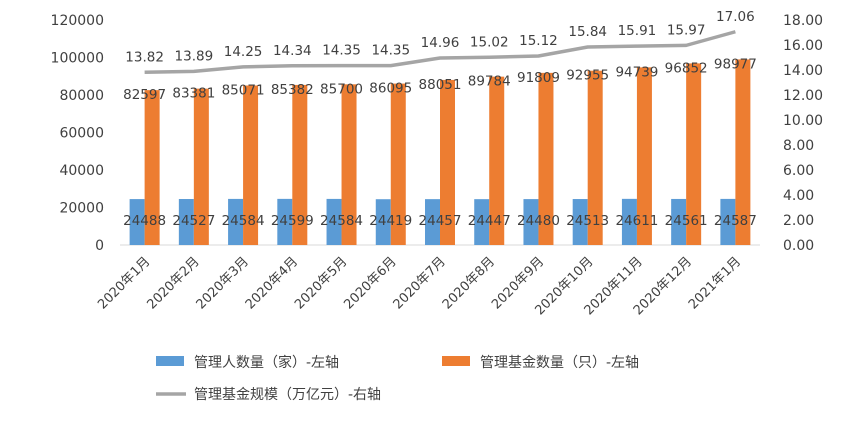 This screenshot has height=425, width=852. Describe the element at coordinates (686, 221) in the screenshot. I see `data-label-manager-count: 24561` at that location.